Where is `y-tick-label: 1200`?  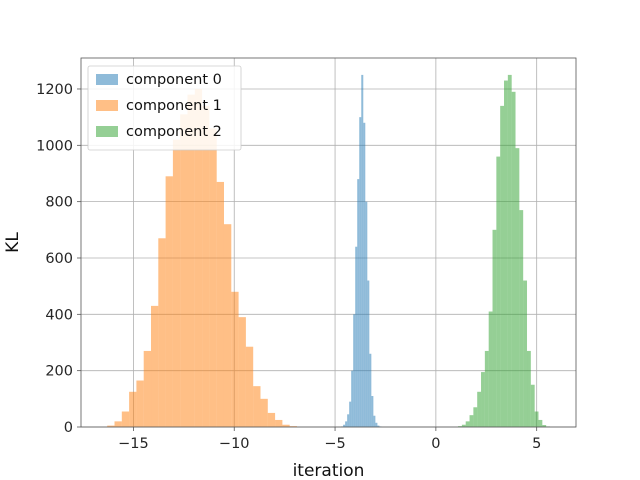 y-tick-label: 1200 is located at coordinates (54, 90).